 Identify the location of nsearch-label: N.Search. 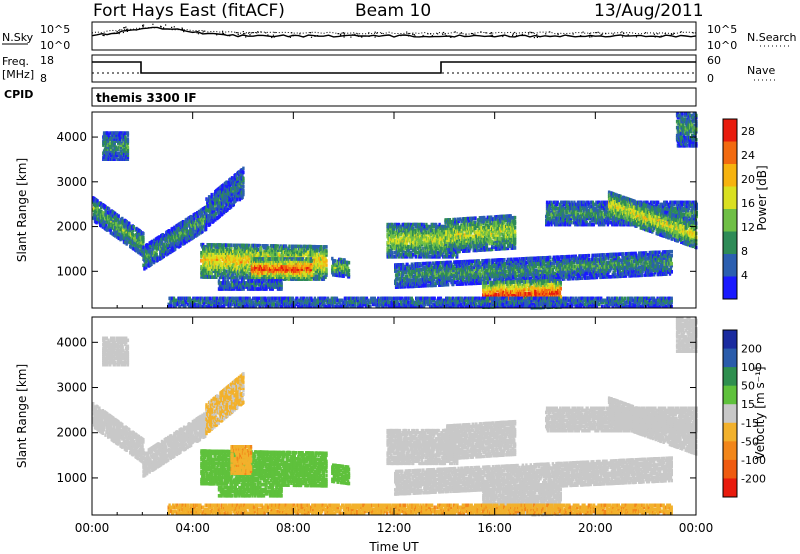
(772, 37).